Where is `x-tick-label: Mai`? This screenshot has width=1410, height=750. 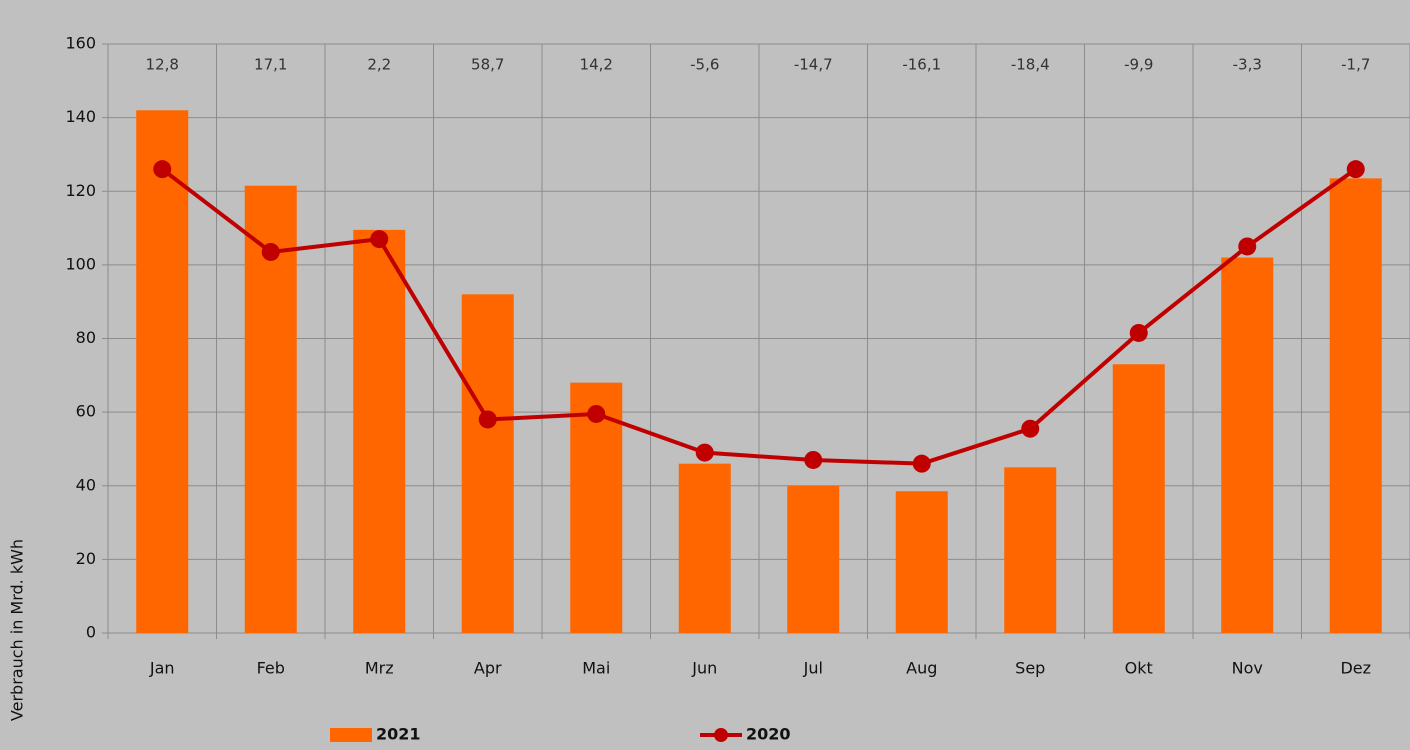
x-tick-label: Mai is located at coordinates (596, 668).